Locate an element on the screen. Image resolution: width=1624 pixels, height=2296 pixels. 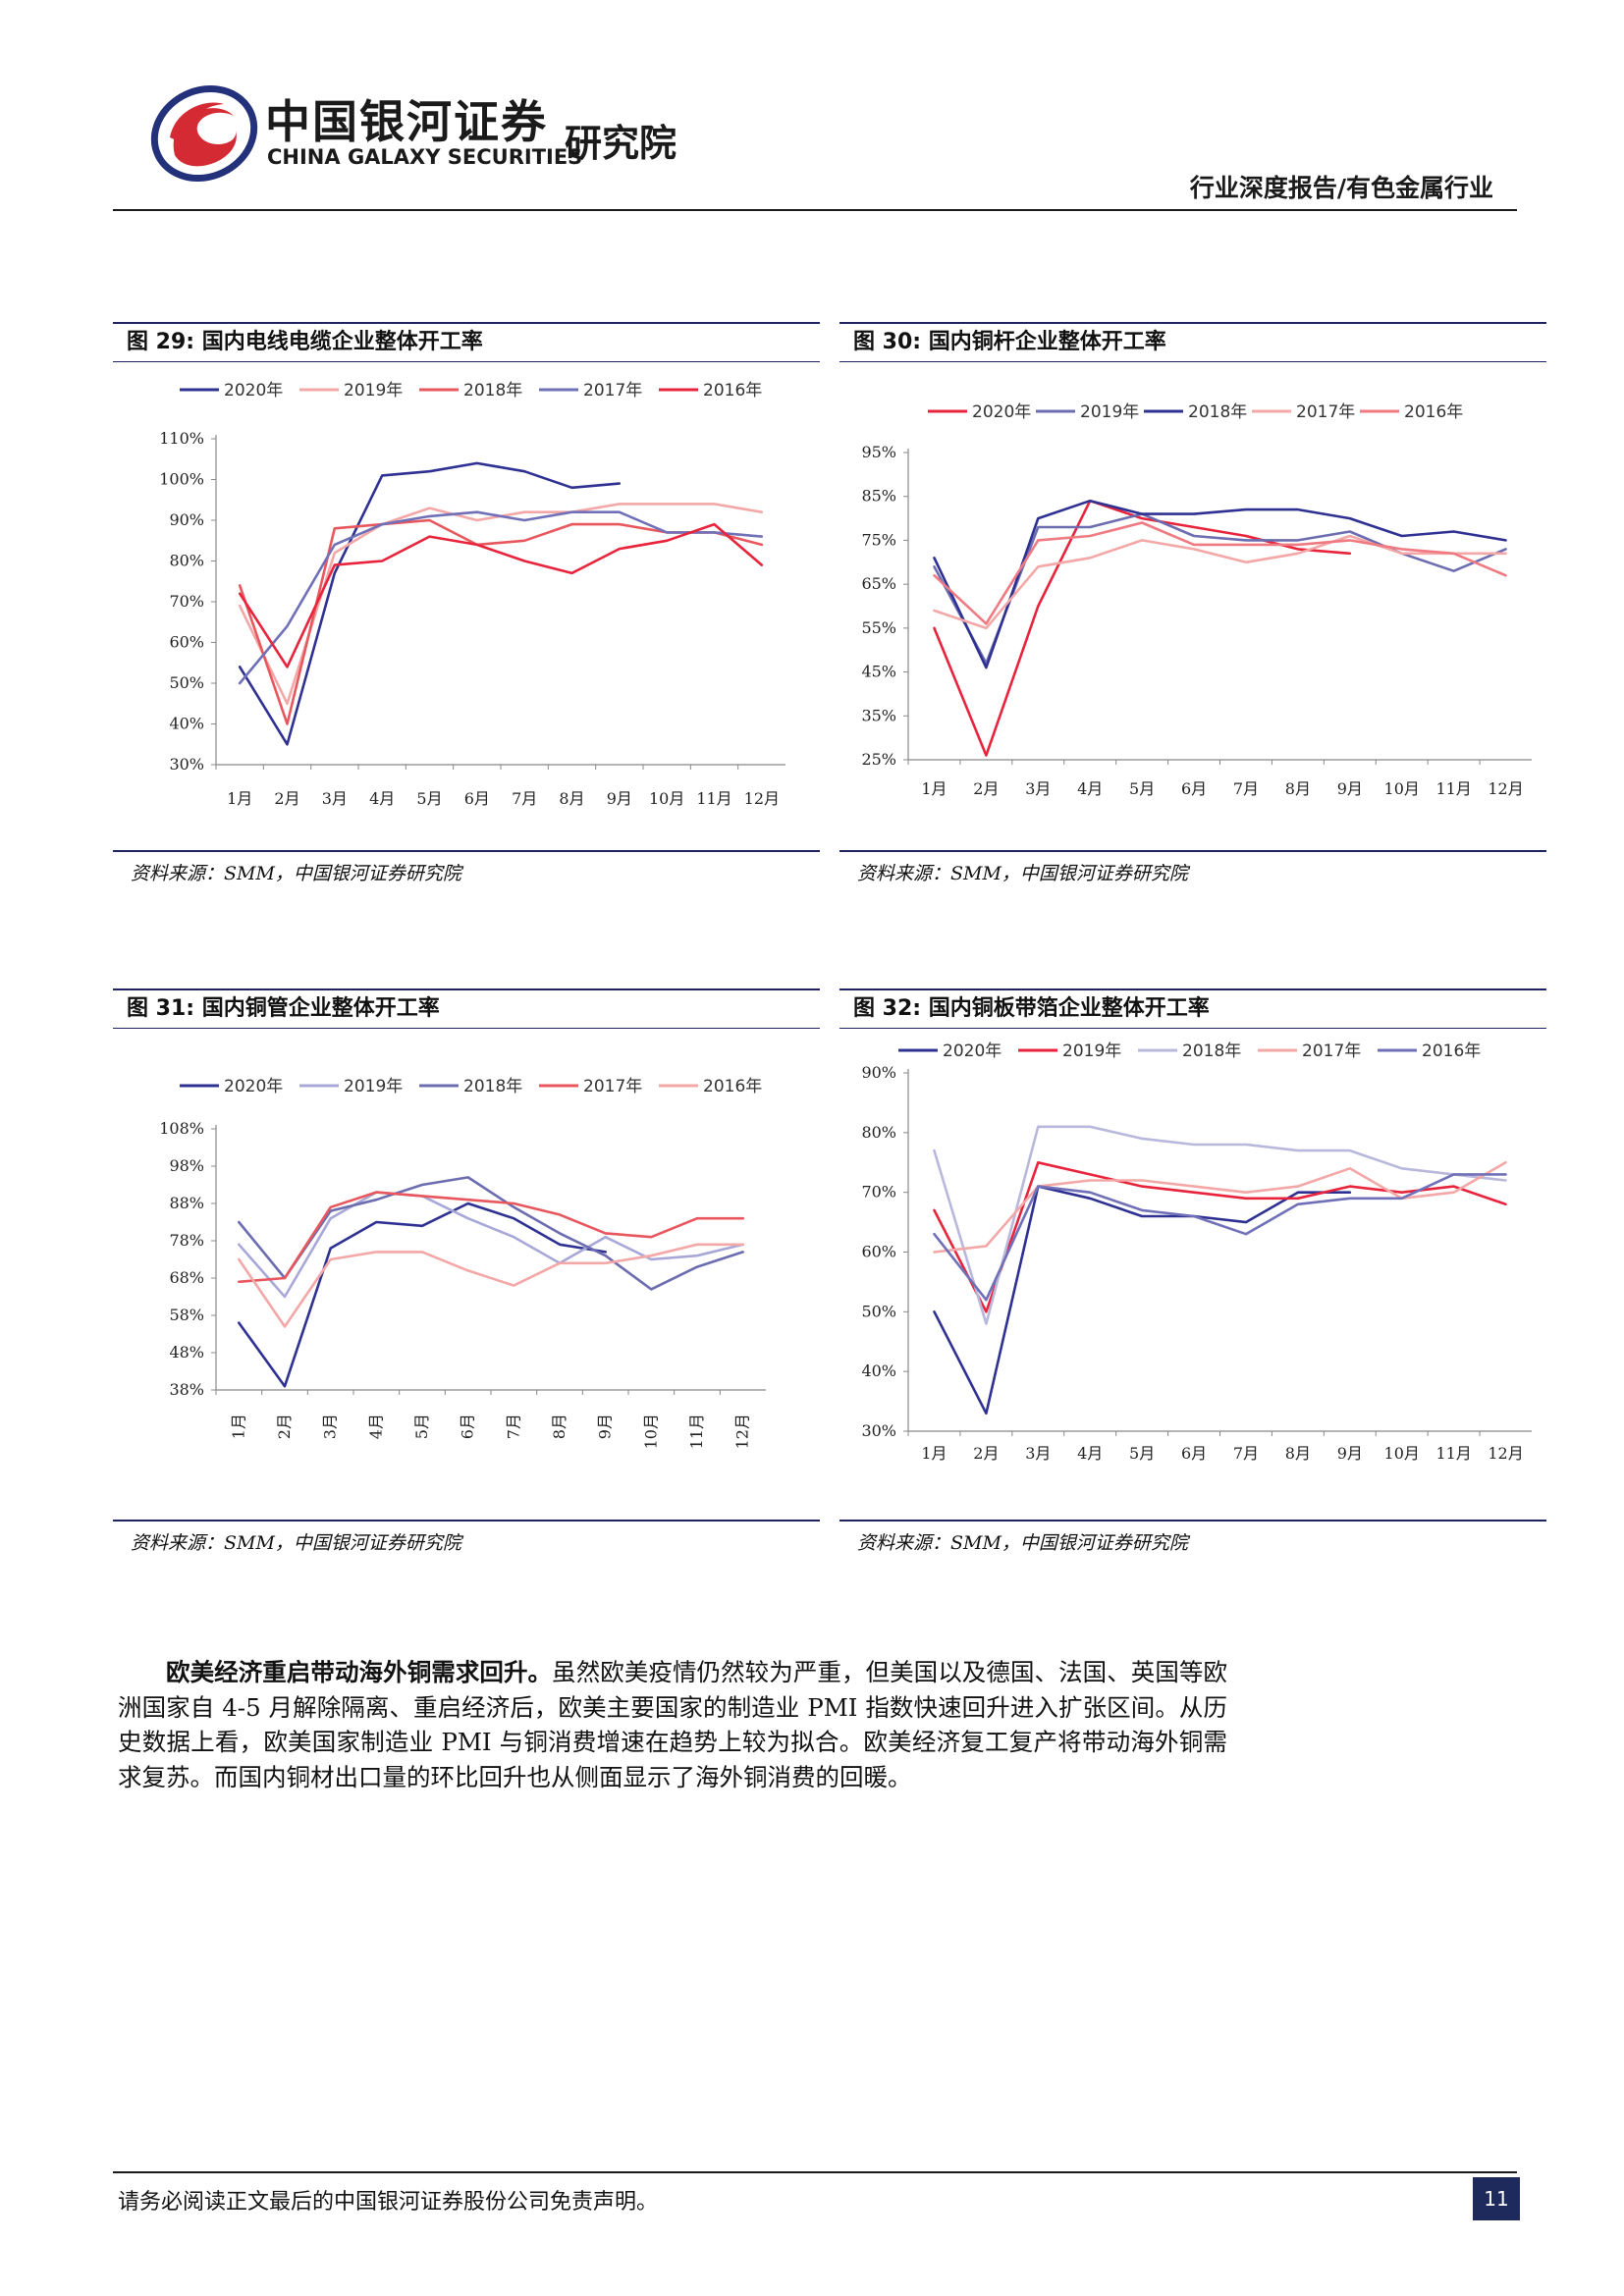
y-tick-label: 108% is located at coordinates (181, 1128).